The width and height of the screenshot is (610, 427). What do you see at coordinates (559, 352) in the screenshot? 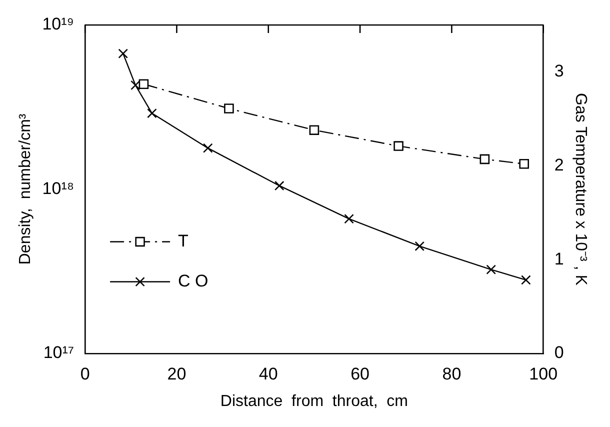
I see `y2-tick-label: 0` at bounding box center [559, 352].